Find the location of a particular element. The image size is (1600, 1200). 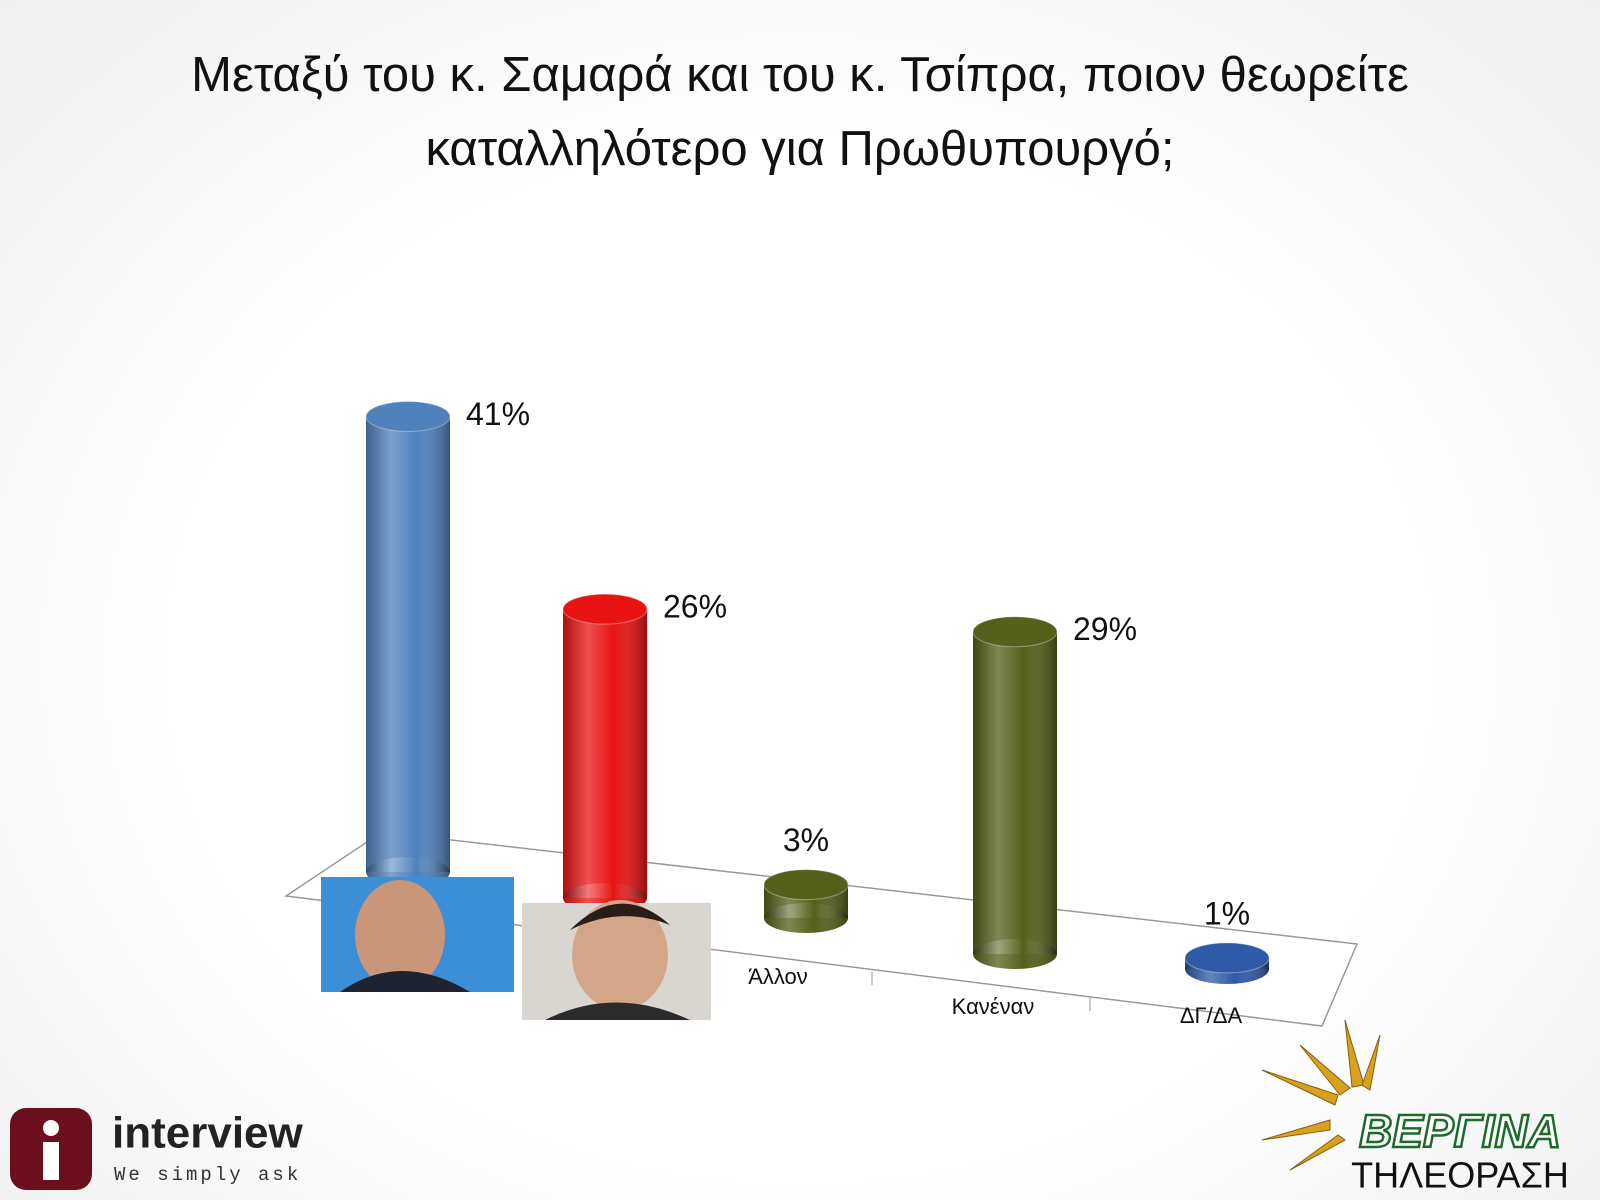

value-label: 26% is located at coordinates (695, 607).